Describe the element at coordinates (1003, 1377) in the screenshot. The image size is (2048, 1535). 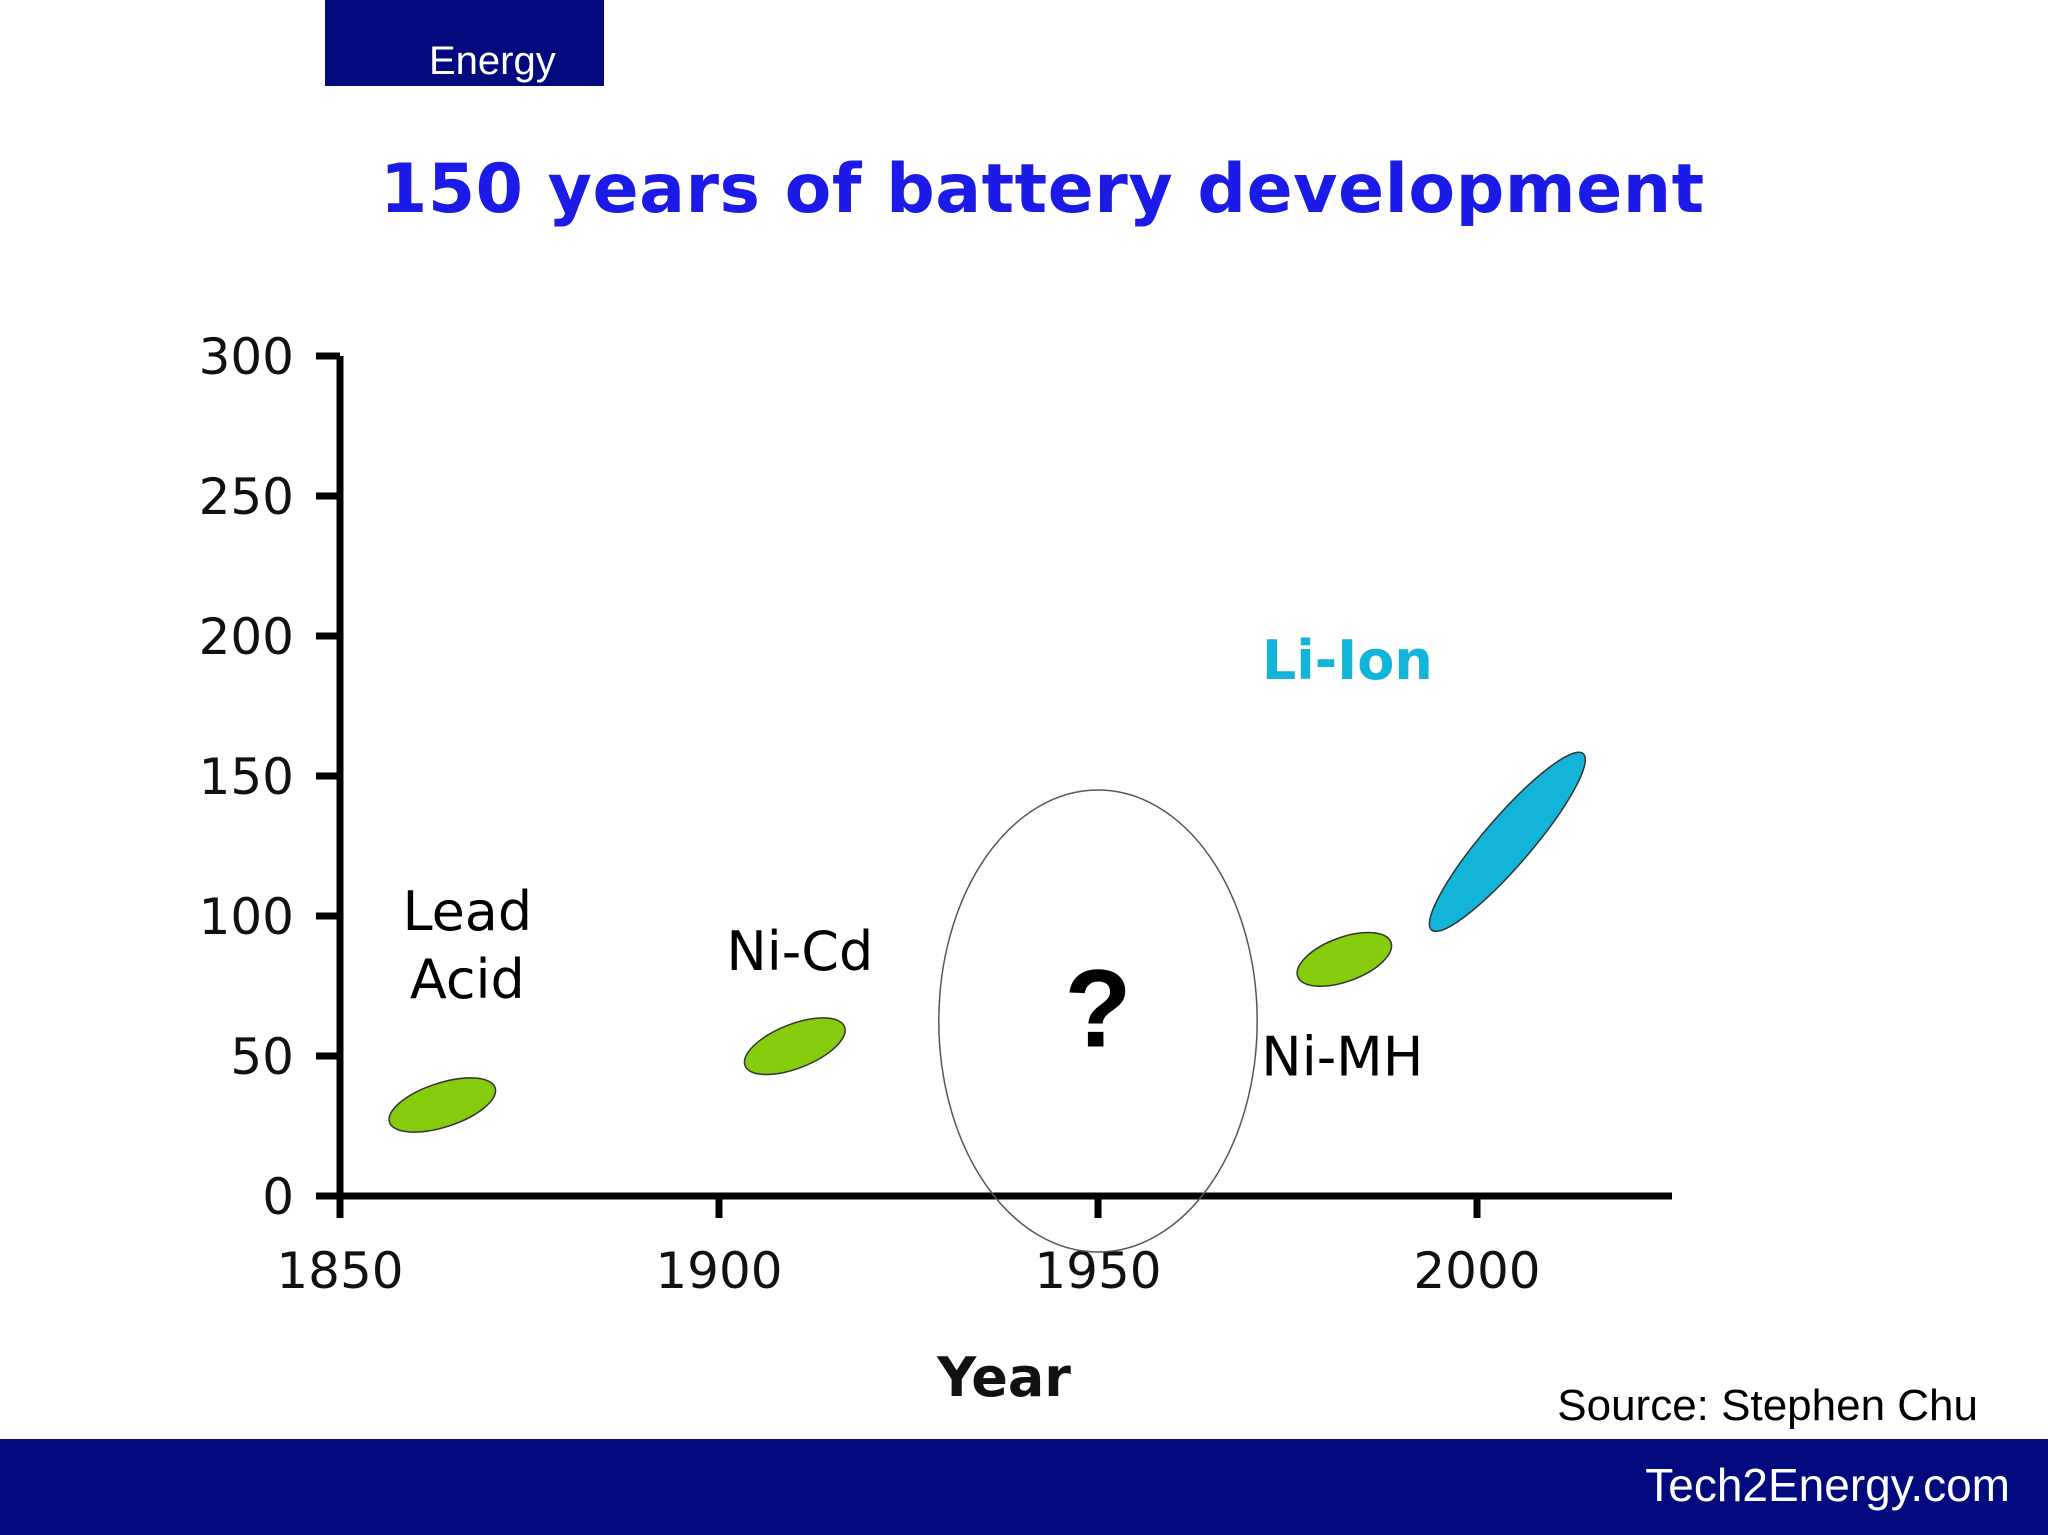
I see `x-axis-label: Year` at that location.